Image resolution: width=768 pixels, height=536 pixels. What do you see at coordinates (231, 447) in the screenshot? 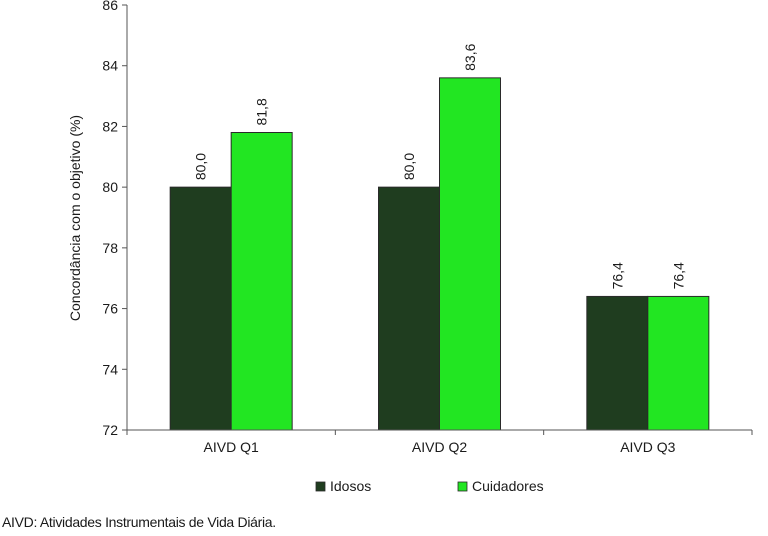
I see `x-tick-label: AIVD Q1` at bounding box center [231, 447].